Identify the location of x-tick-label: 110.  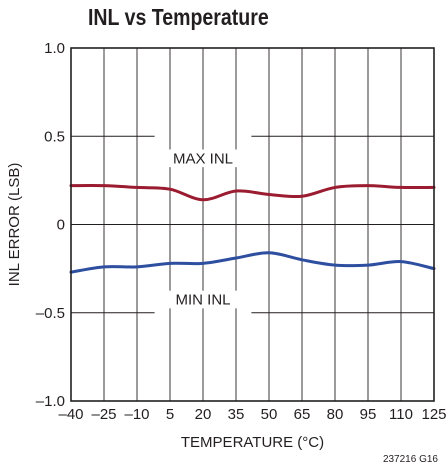
(401, 414).